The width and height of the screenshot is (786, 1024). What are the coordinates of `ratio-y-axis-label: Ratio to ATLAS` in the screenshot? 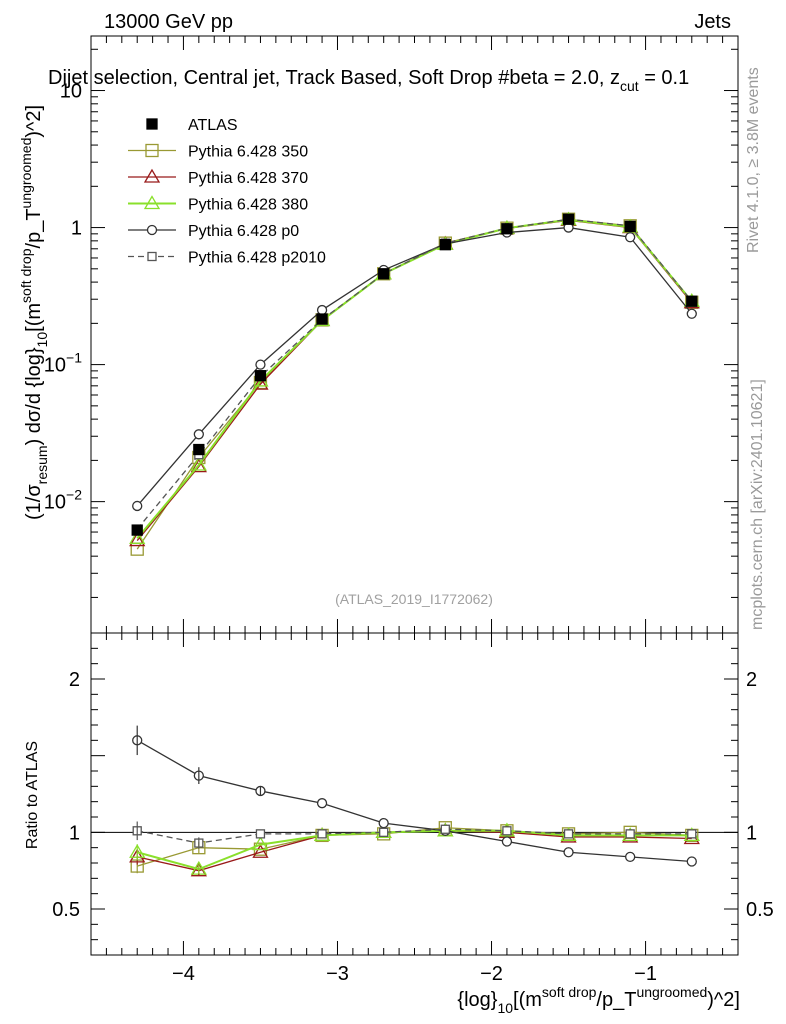 It's located at (32, 795).